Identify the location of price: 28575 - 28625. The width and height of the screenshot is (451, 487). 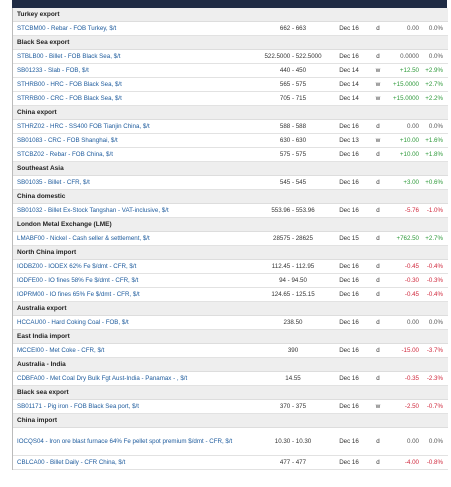
(293, 238).